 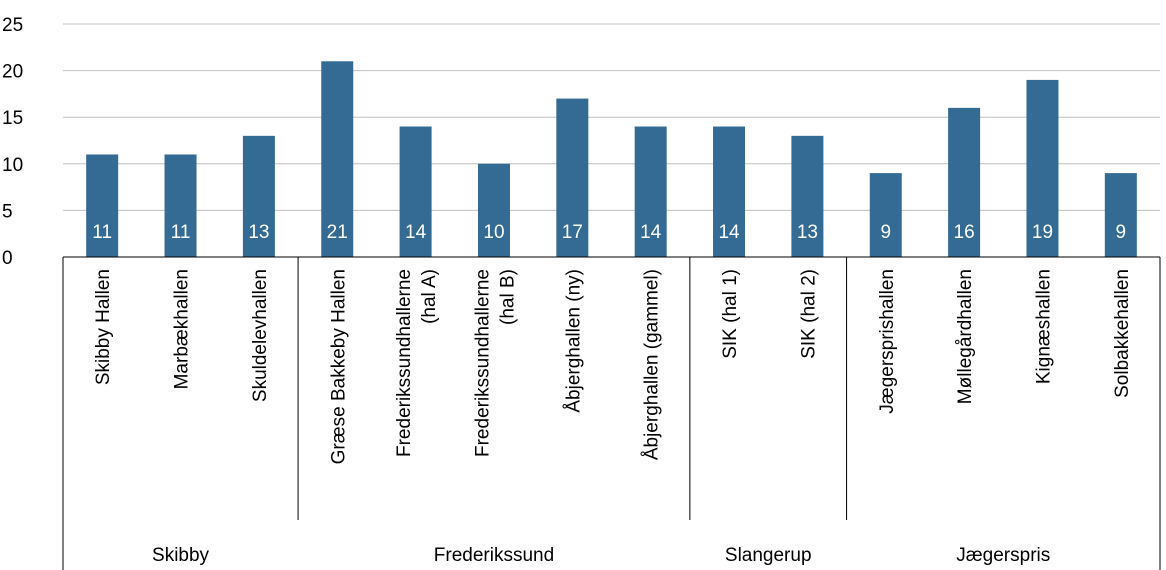 I want to click on y-tick-label: 0, so click(x=7, y=258).